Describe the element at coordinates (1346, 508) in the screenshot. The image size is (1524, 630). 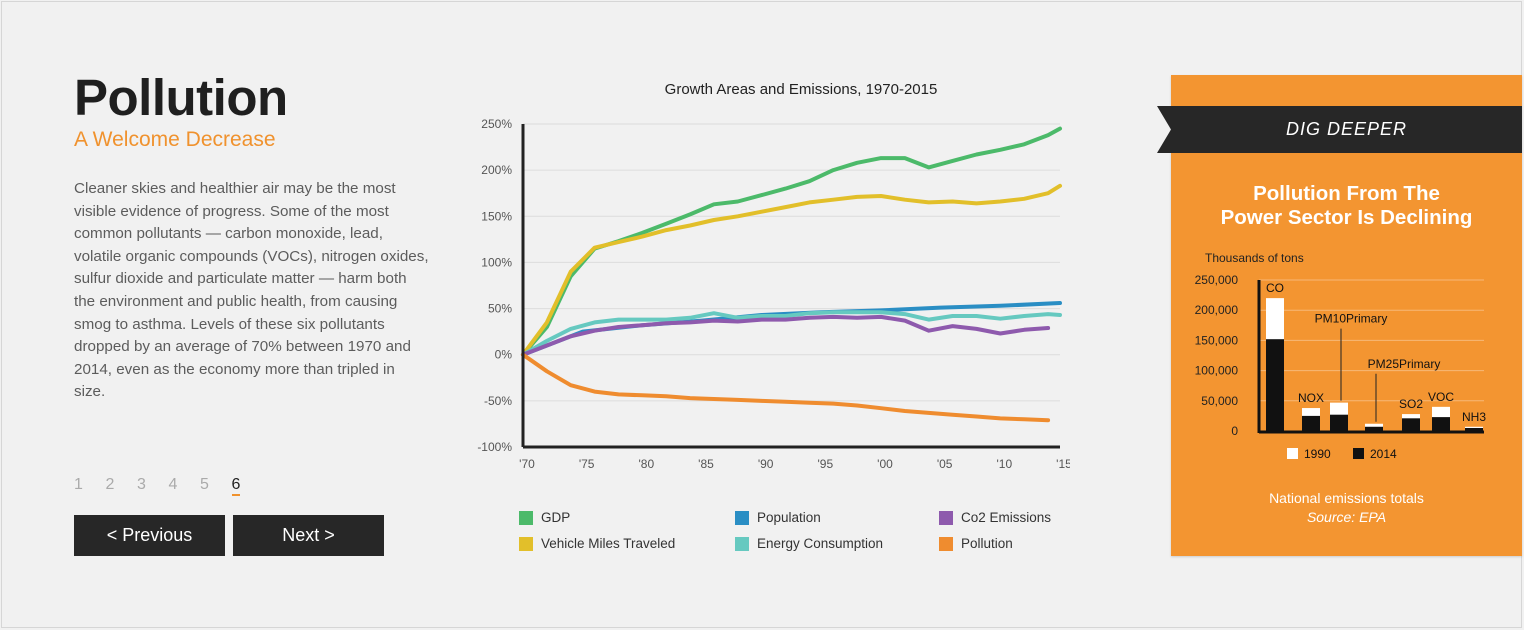
I see `panel-footer: National emissions totals Source: EPA` at that location.